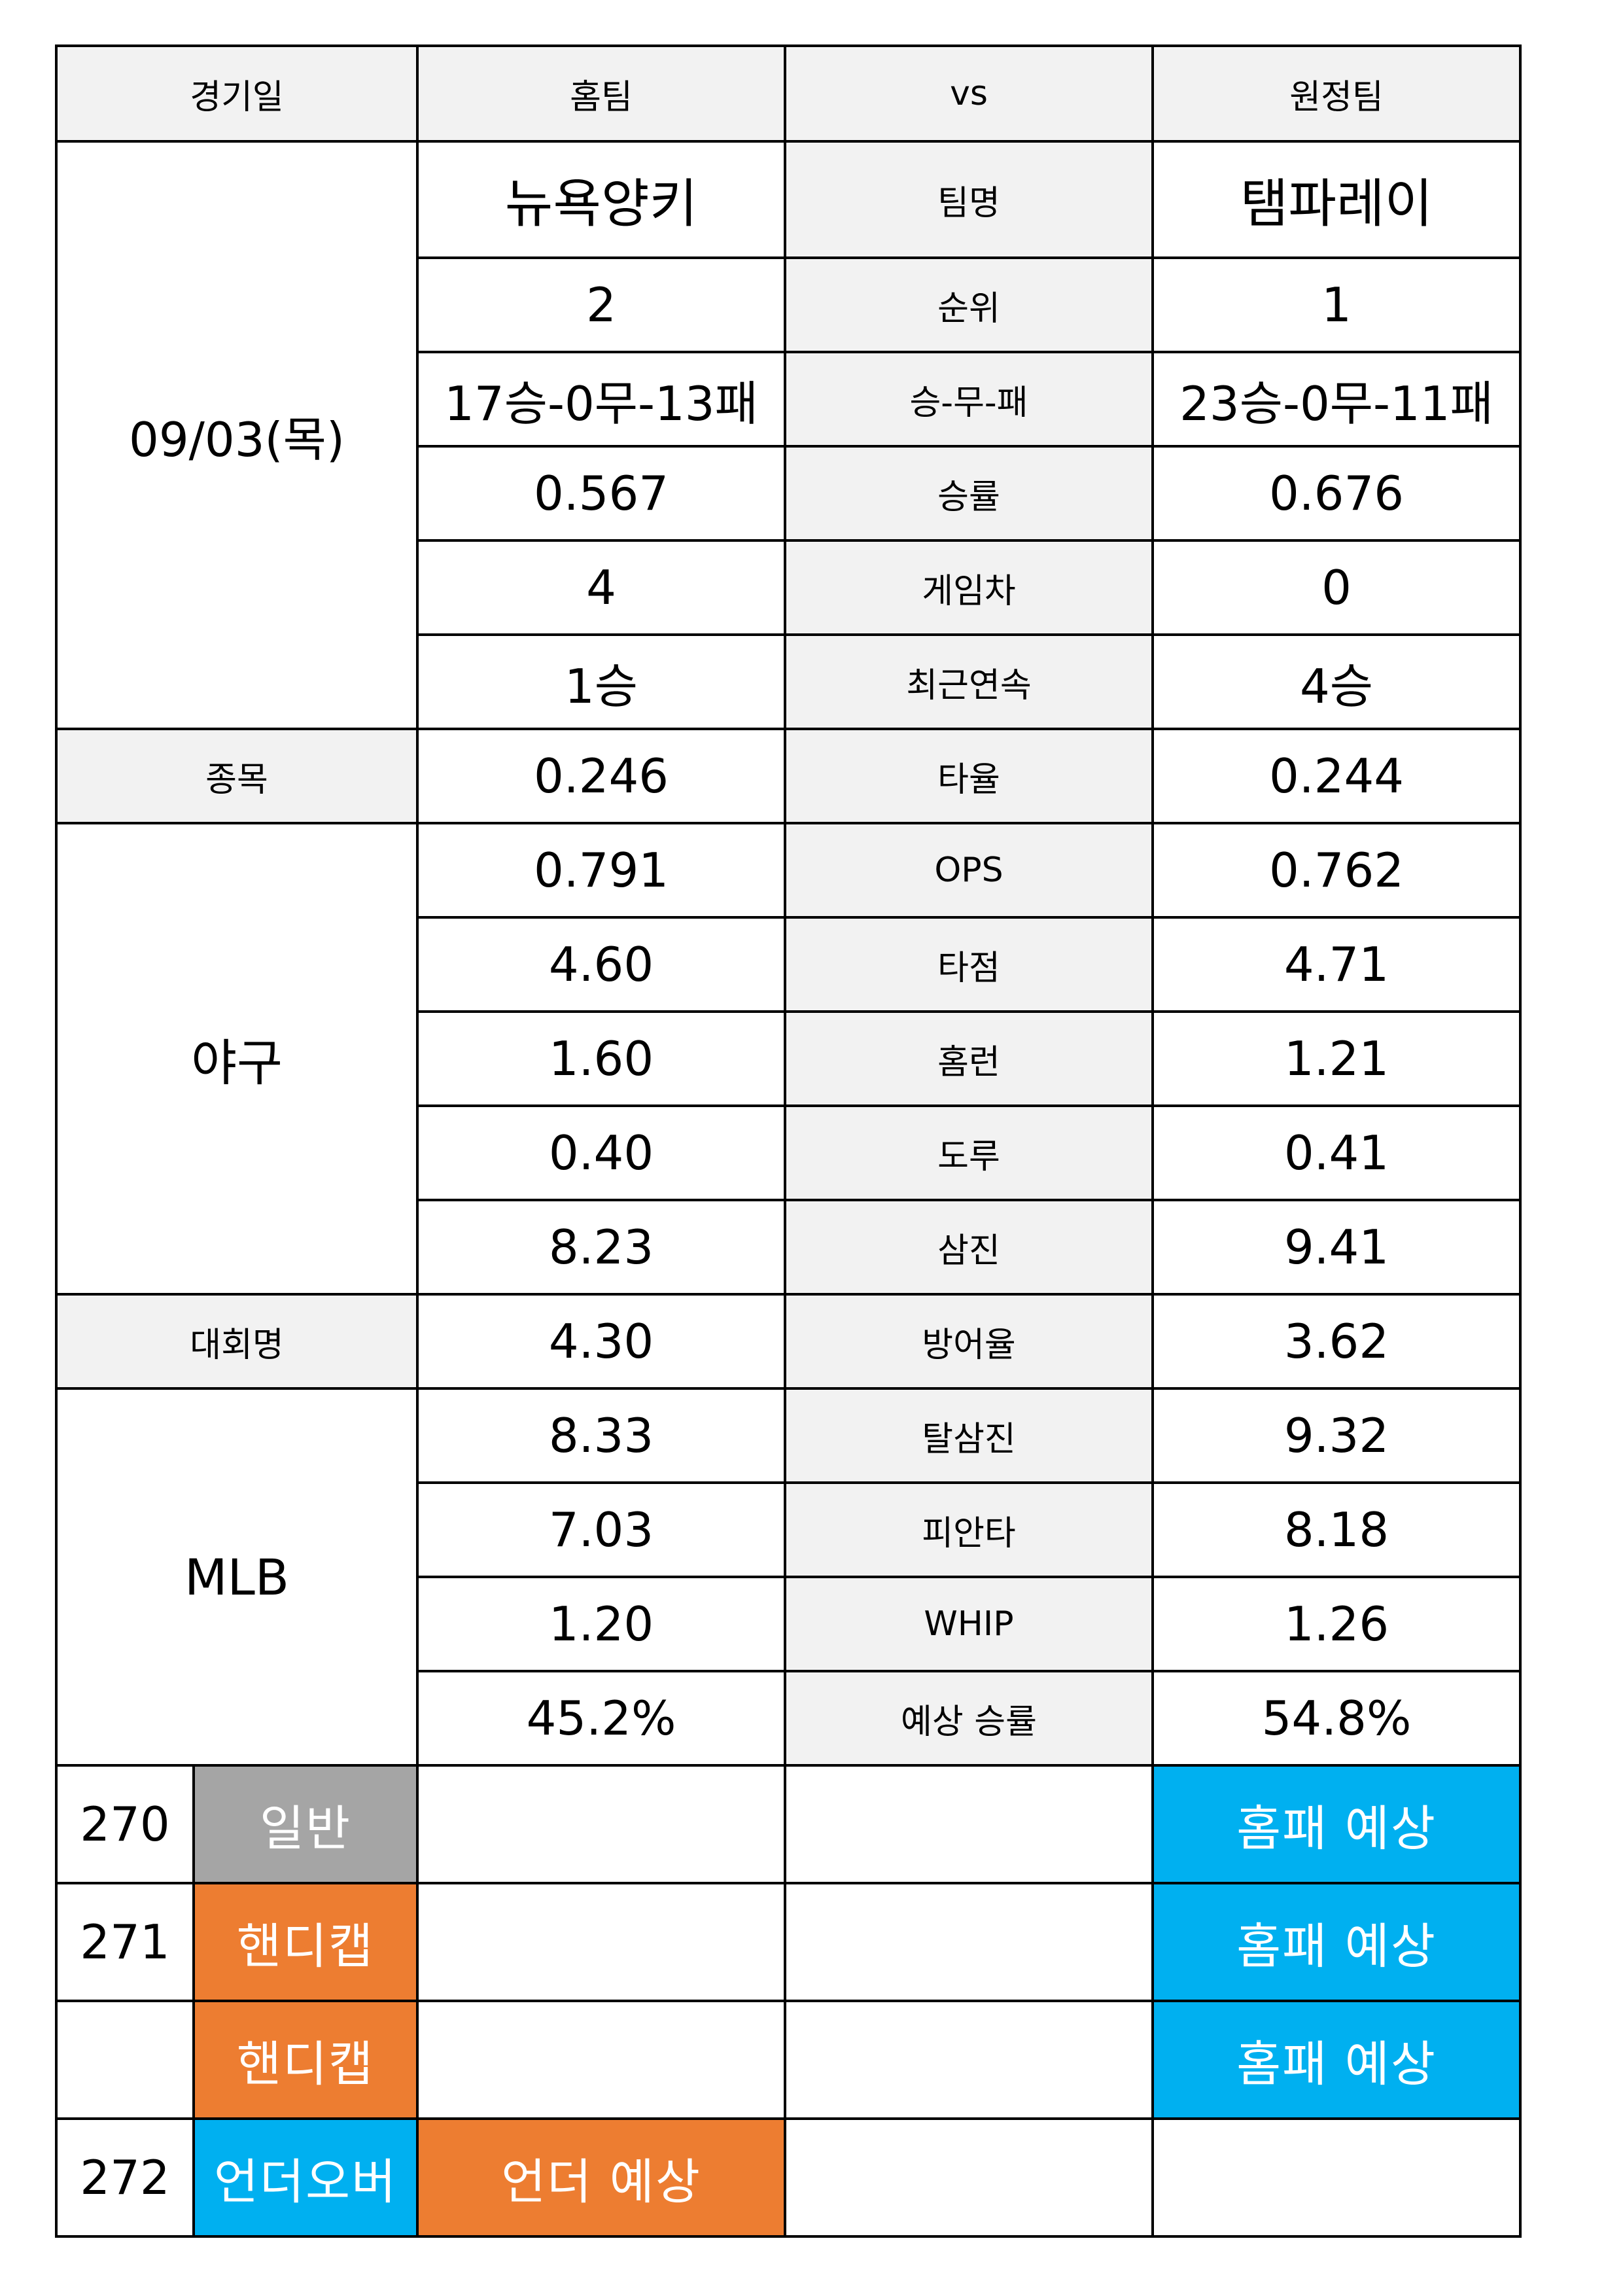  What do you see at coordinates (237, 1341) in the screenshot?
I see `league-label: 대회명` at bounding box center [237, 1341].